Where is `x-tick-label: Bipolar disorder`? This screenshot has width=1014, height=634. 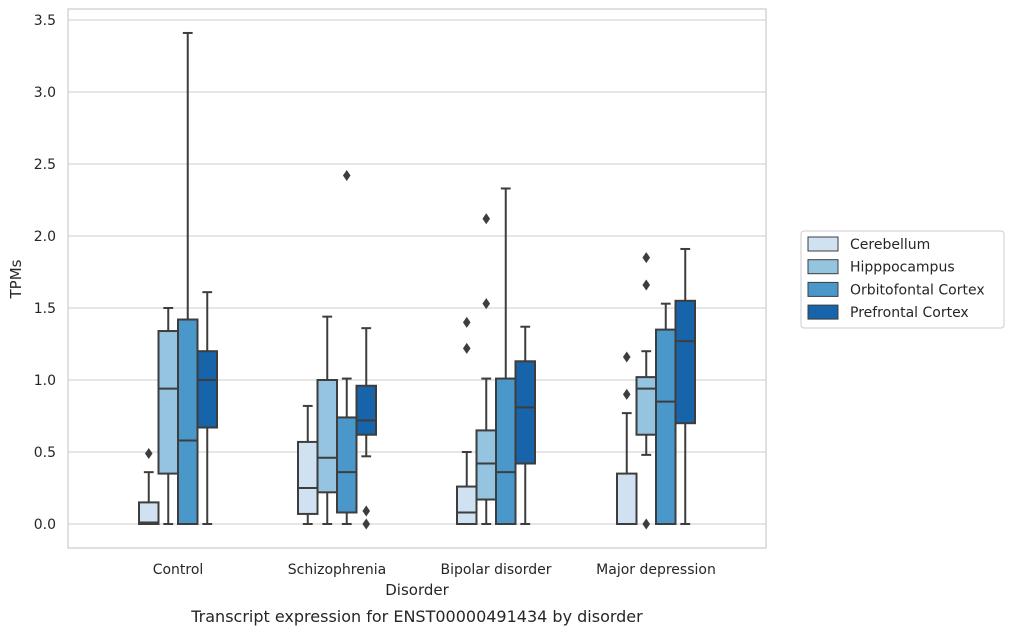 x-tick-label: Bipolar disorder is located at coordinates (495, 570).